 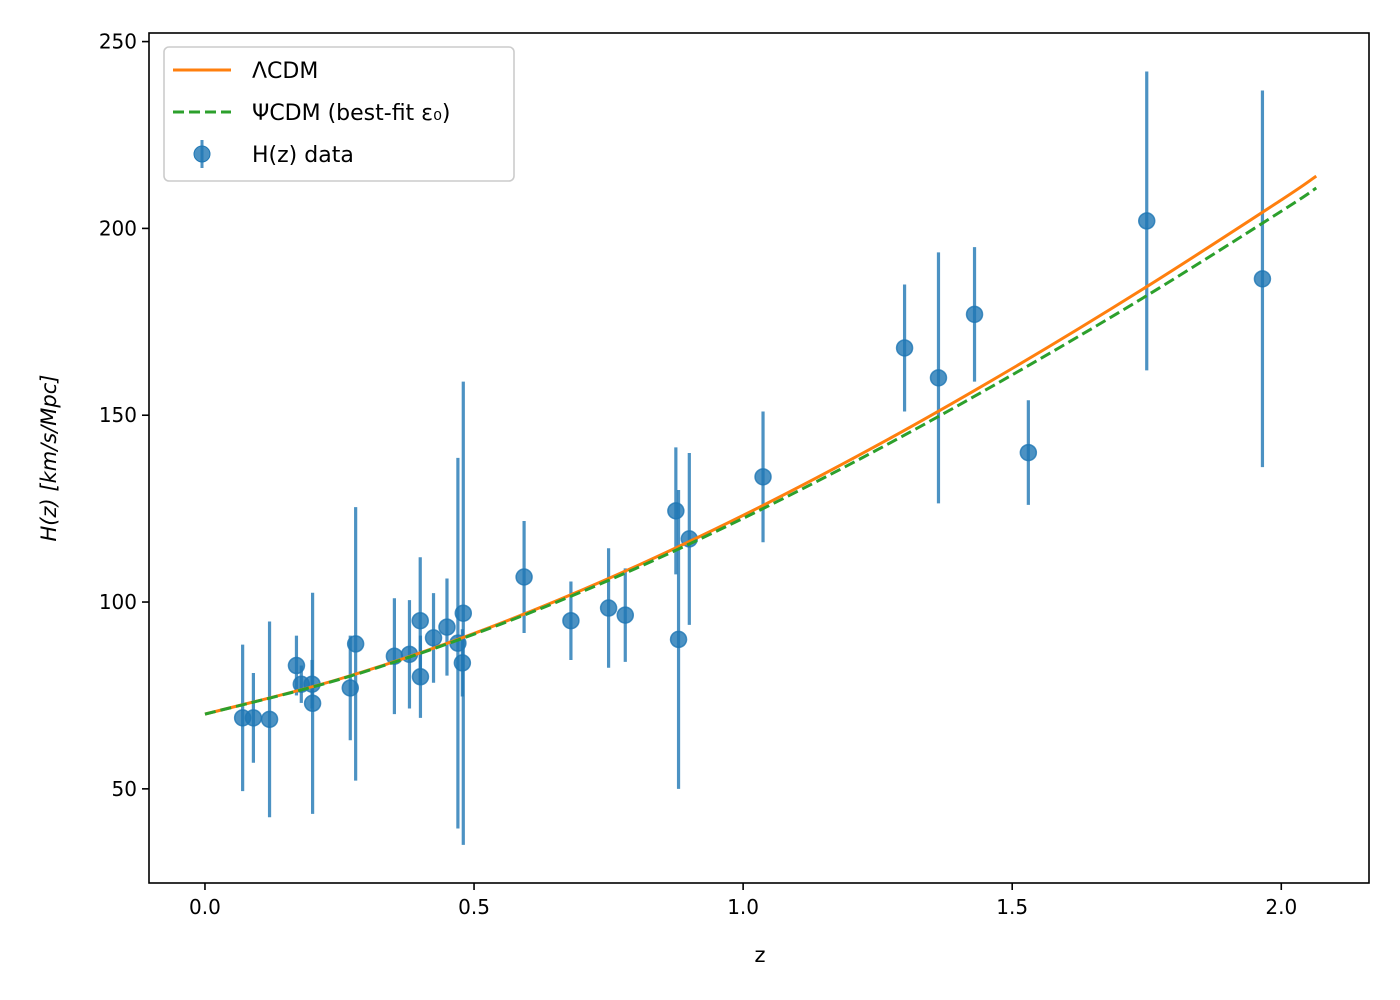 I want to click on x-tick-label: 0.0, so click(x=205, y=907).